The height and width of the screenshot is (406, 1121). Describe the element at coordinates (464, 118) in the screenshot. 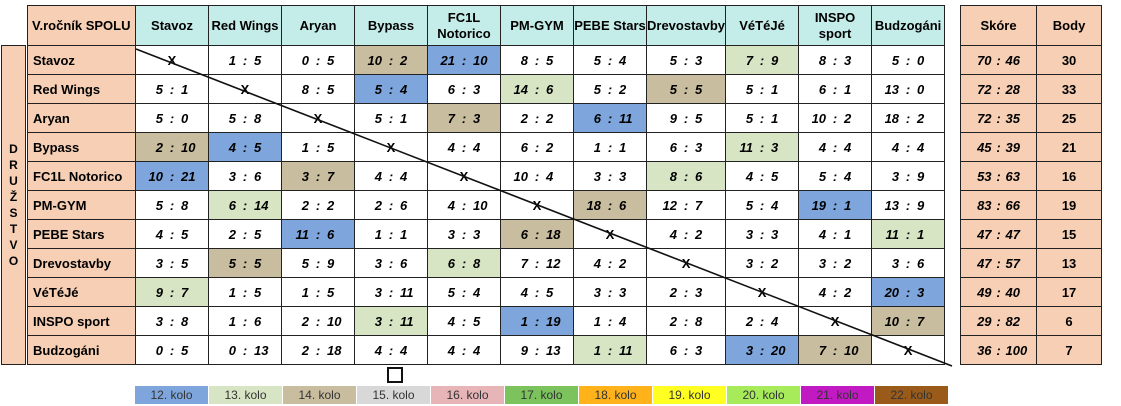

I see `score-cell: 7:3` at that location.